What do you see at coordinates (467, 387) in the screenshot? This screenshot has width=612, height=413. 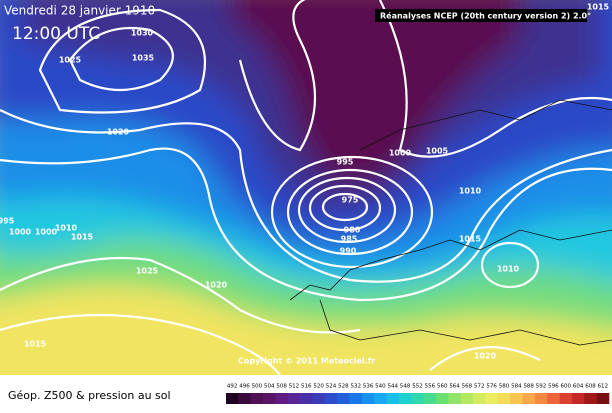 I see `scale-label: 568` at bounding box center [467, 387].